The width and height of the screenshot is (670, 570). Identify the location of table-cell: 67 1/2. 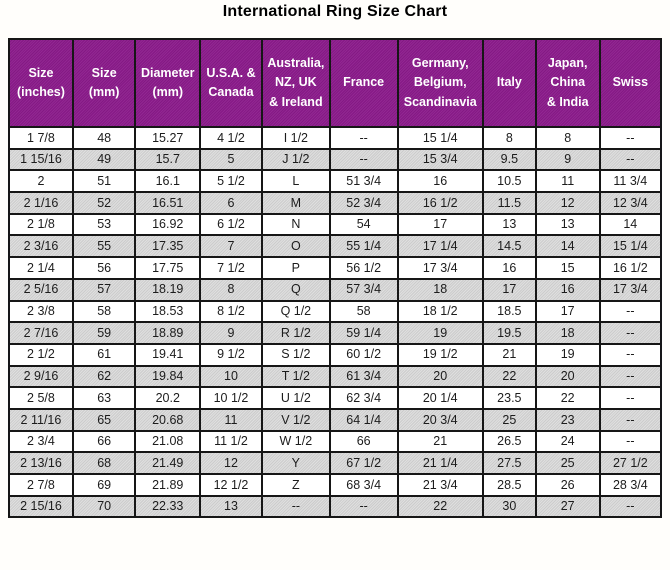
(363, 463).